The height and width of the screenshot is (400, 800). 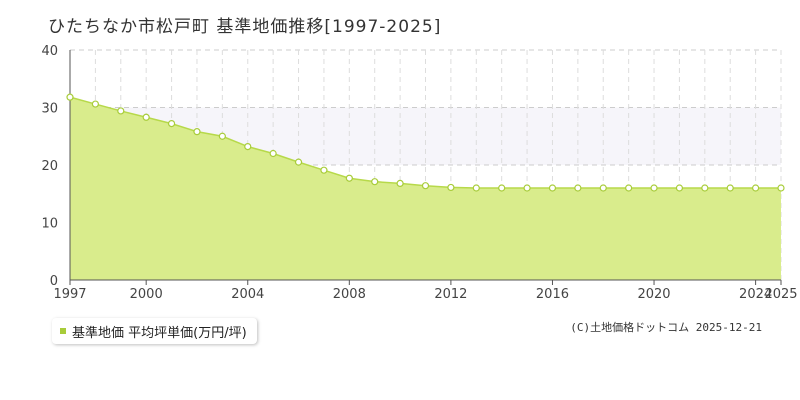 I want to click on chart-title: ひたちなか市松戸町 基準地価推移[1997-2025], so click(x=245, y=27).